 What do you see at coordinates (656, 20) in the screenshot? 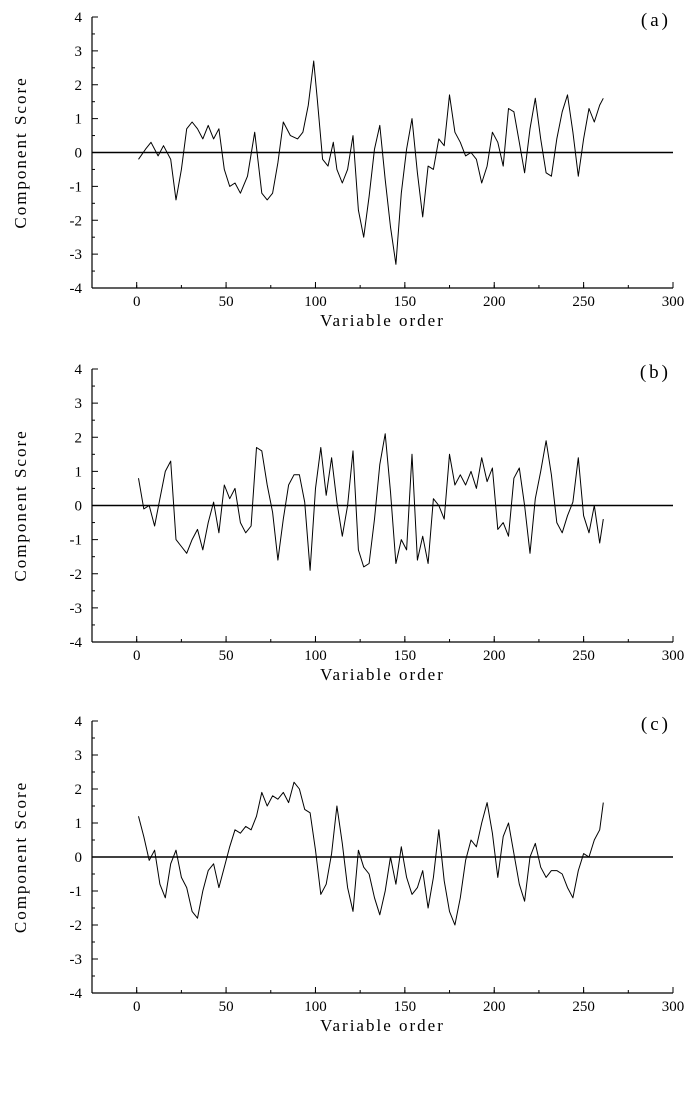
I see `panel-label: (a)` at bounding box center [656, 20].